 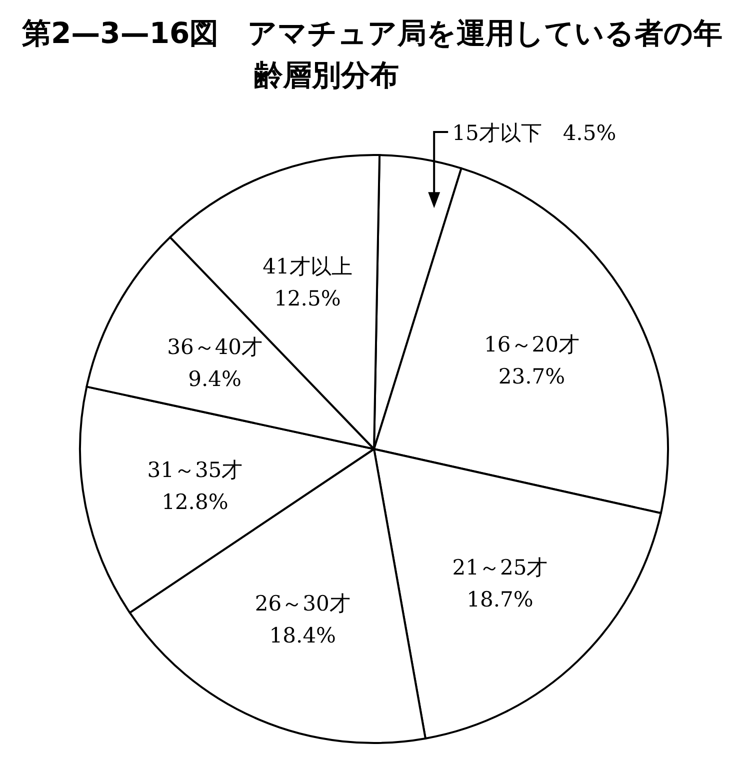 What do you see at coordinates (195, 502) in the screenshot?
I see `data-label: 12.8%` at bounding box center [195, 502].